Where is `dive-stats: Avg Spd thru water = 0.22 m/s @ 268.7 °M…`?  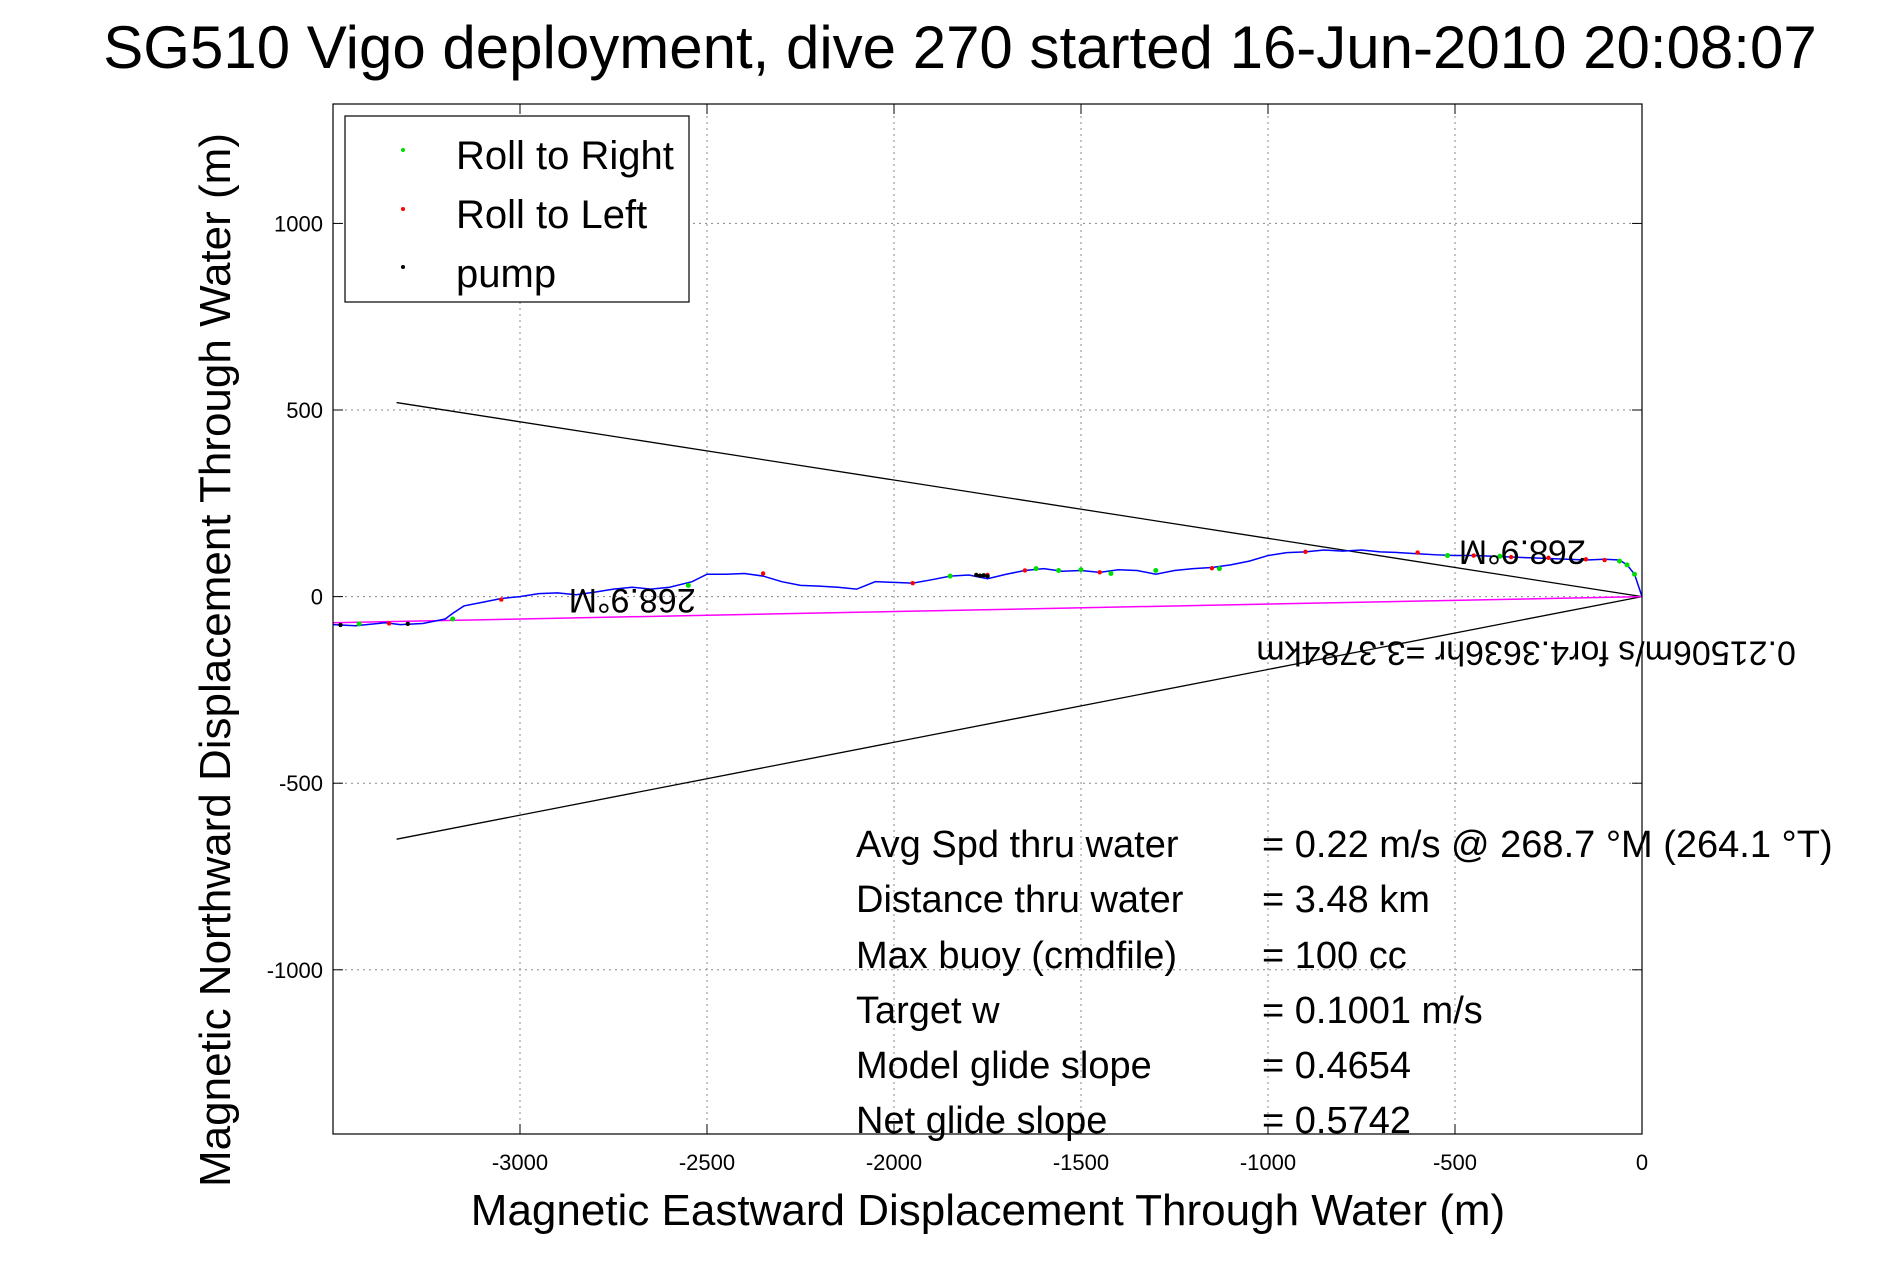
dive-stats: Avg Spd thru water = 0.22 m/s @ 268.7 °M… is located at coordinates (1344, 983).